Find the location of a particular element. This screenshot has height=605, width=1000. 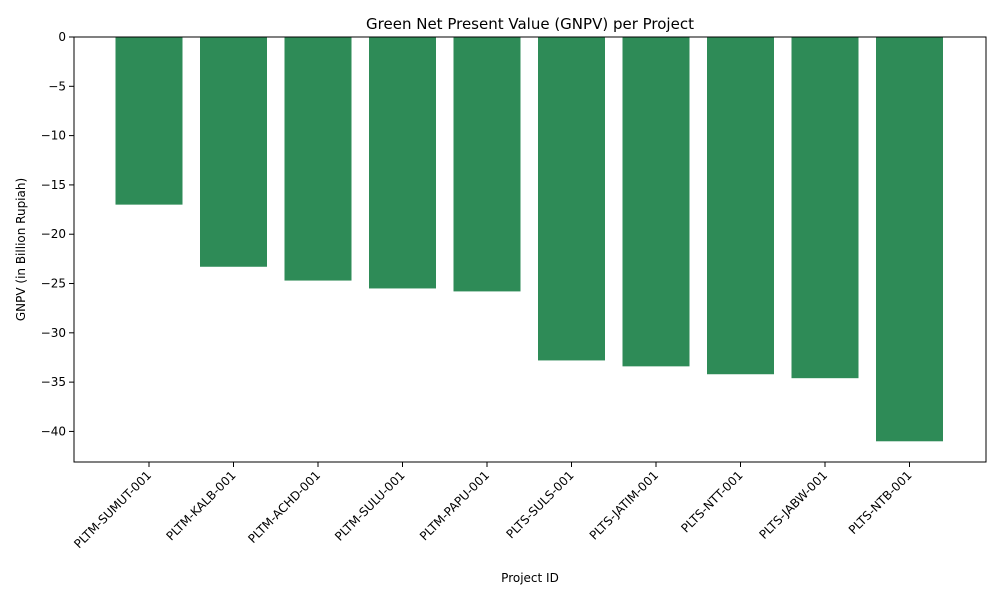

y-tick-label: −35 is located at coordinates (53, 382).